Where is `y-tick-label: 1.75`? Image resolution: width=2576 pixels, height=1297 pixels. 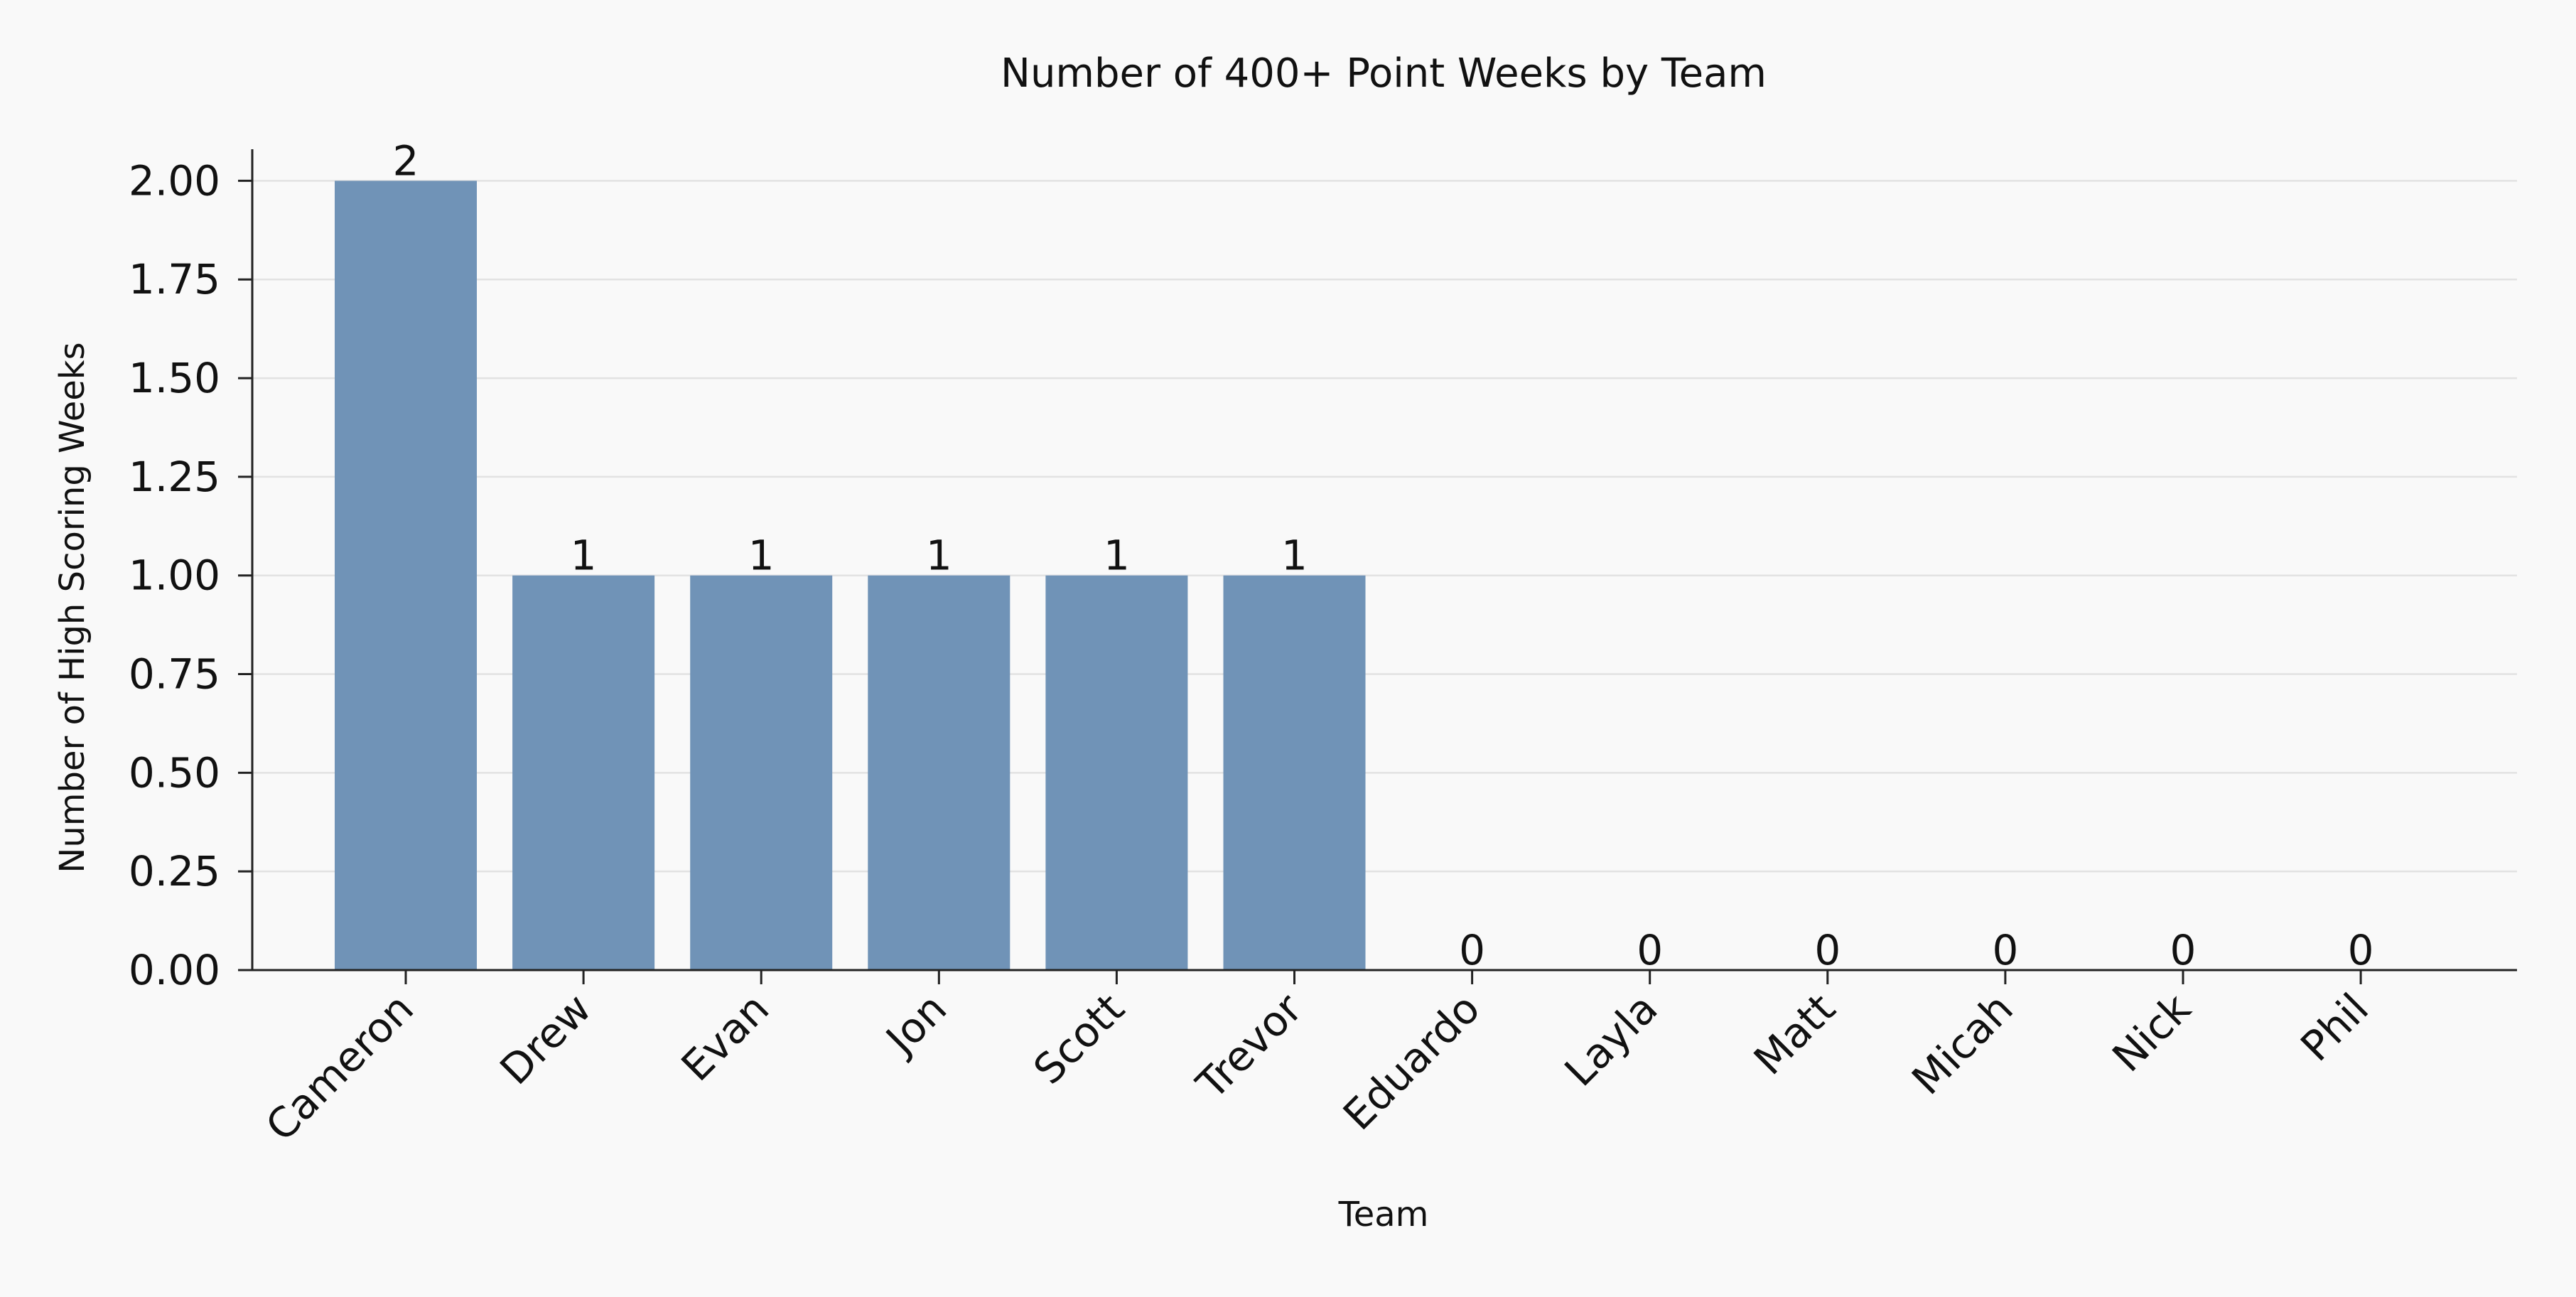 y-tick-label: 1.75 is located at coordinates (174, 279).